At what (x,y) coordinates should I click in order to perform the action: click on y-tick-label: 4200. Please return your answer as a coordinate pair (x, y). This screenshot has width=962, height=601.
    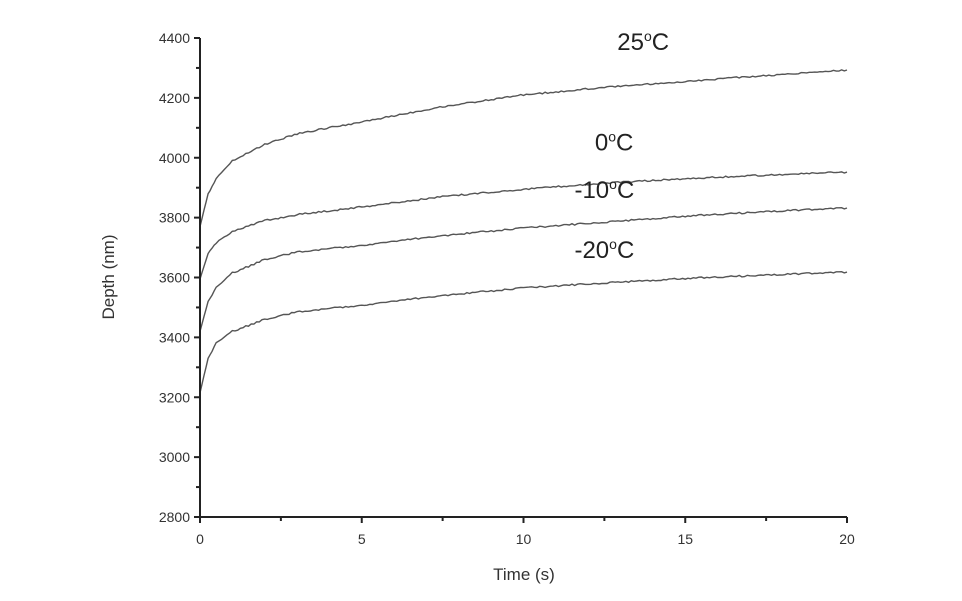
    Looking at the image, I should click on (174, 98).